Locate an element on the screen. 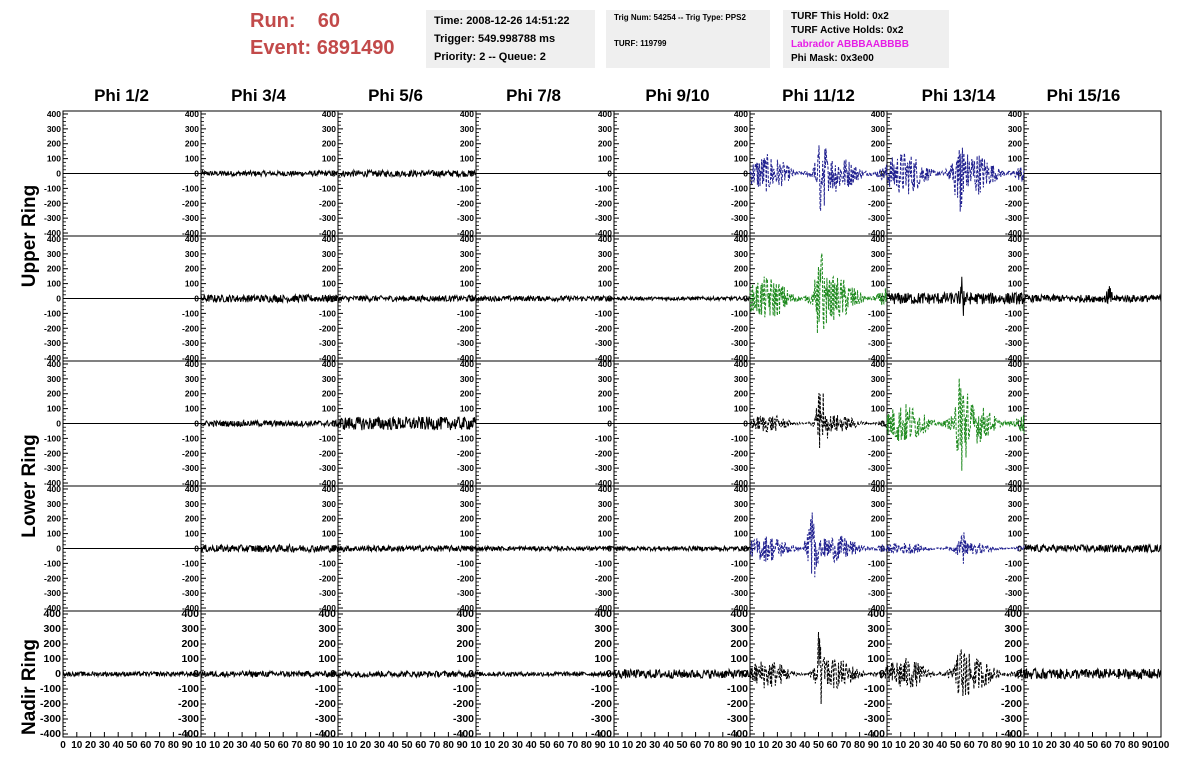 The width and height of the screenshot is (1196, 772). phi-mask-text: Phi Mask: 0x3e00 is located at coordinates (832, 58).